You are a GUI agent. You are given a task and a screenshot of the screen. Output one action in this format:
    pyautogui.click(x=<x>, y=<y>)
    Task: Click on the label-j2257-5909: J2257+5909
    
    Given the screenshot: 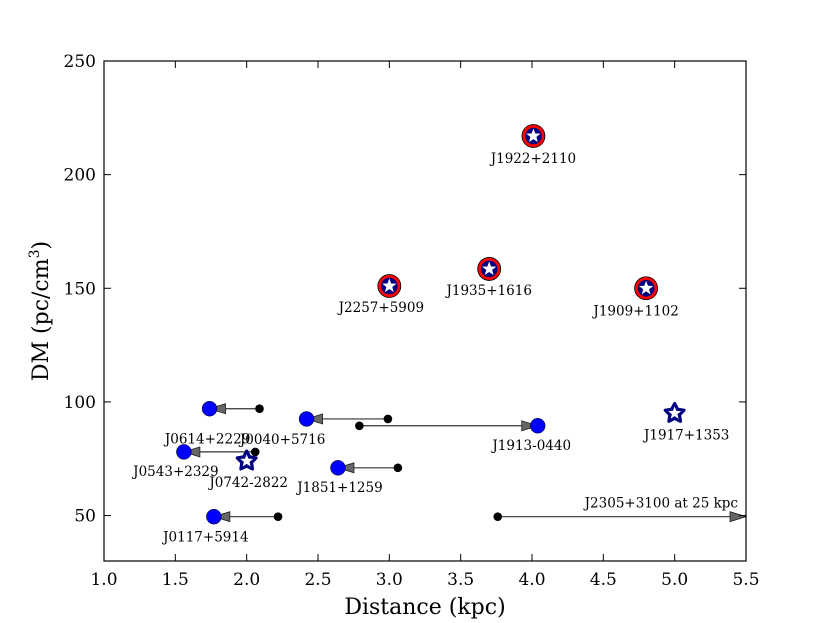 What is the action you would take?
    pyautogui.click(x=380, y=308)
    